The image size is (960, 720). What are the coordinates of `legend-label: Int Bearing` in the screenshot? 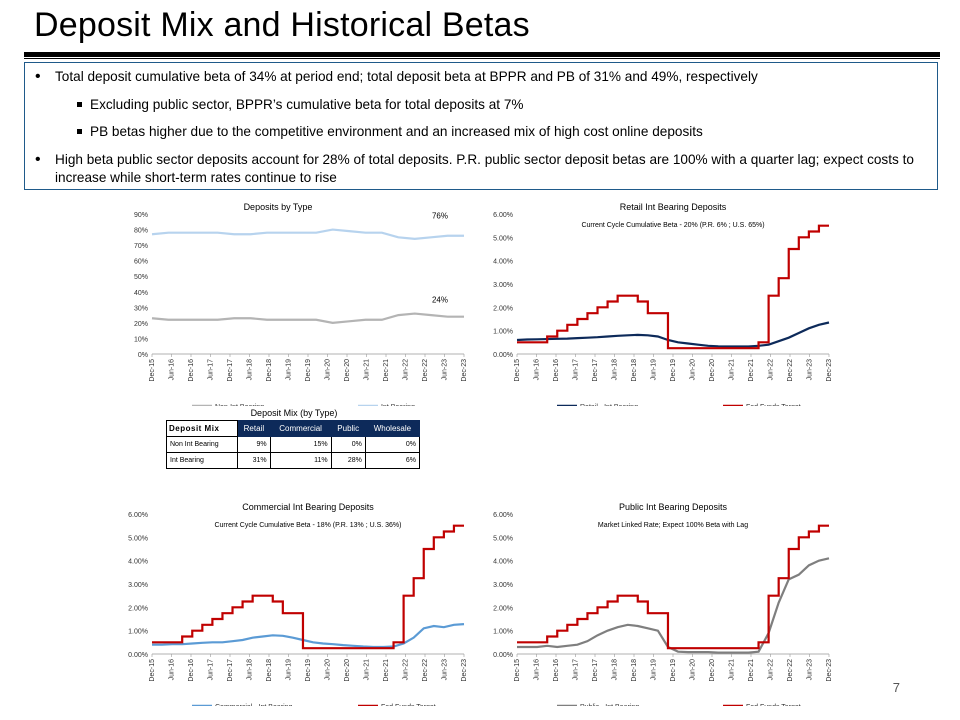 It's located at (398, 405).